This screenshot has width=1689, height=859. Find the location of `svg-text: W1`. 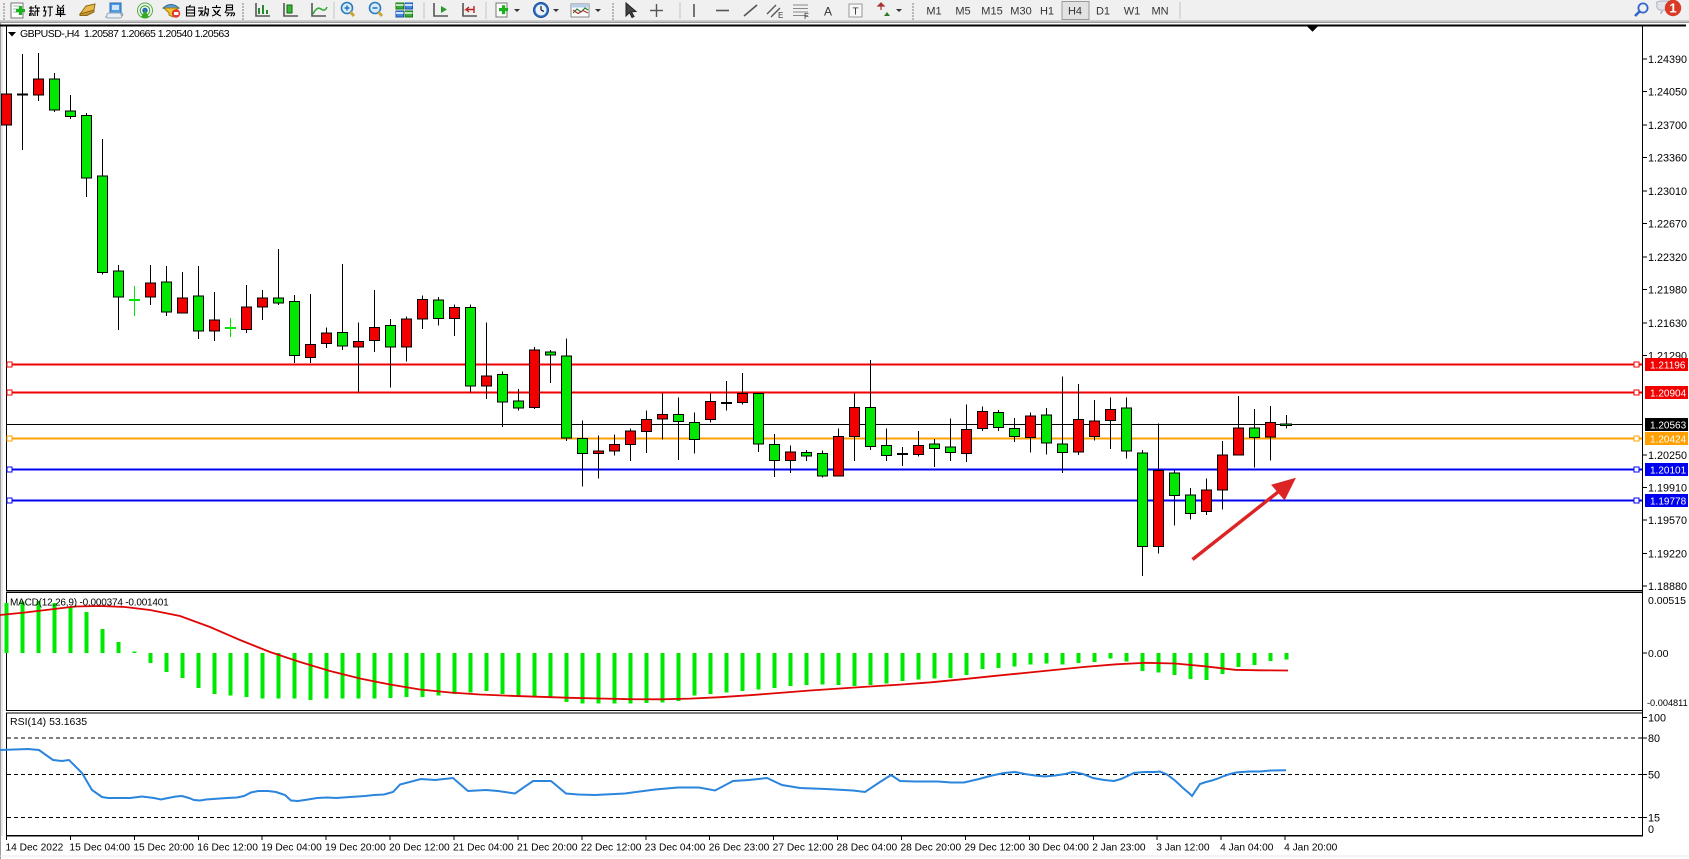

svg-text: W1 is located at coordinates (1132, 12).